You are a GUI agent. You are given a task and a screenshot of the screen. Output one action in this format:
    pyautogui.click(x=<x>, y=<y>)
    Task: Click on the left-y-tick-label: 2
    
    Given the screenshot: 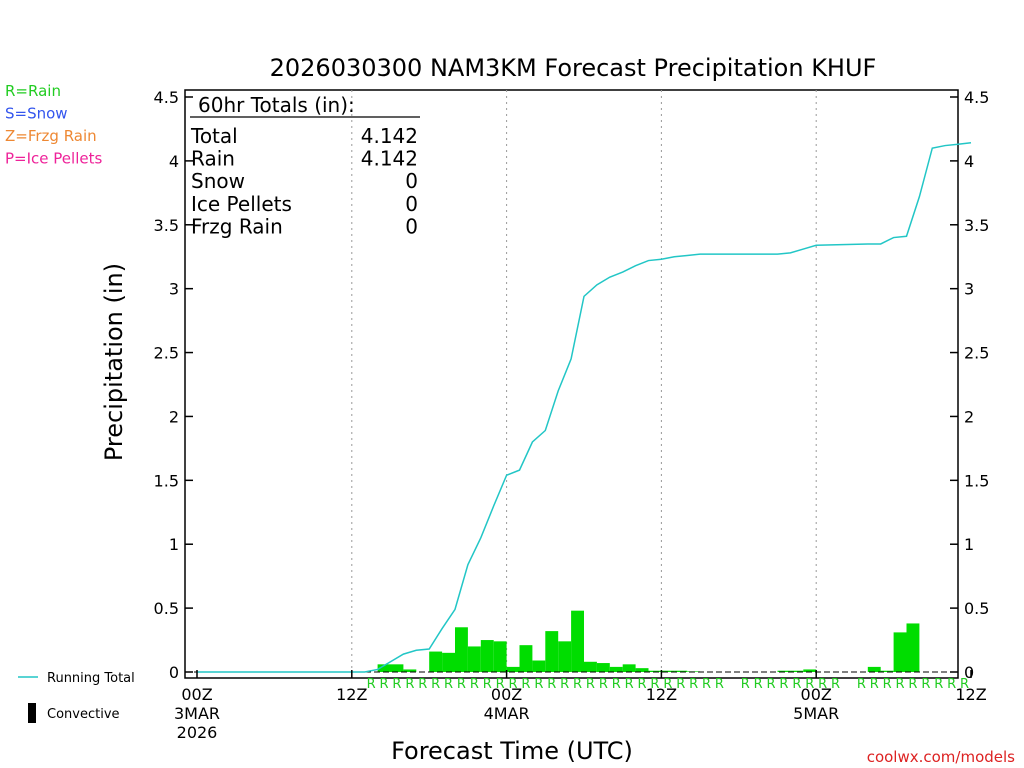 What is the action you would take?
    pyautogui.click(x=174, y=416)
    